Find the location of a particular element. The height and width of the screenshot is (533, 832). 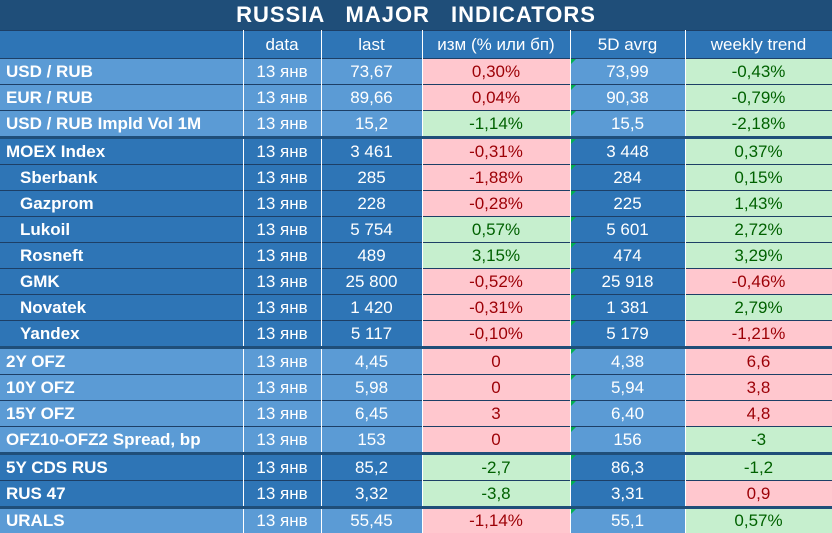

row-last-value: 285 is located at coordinates (371, 178).